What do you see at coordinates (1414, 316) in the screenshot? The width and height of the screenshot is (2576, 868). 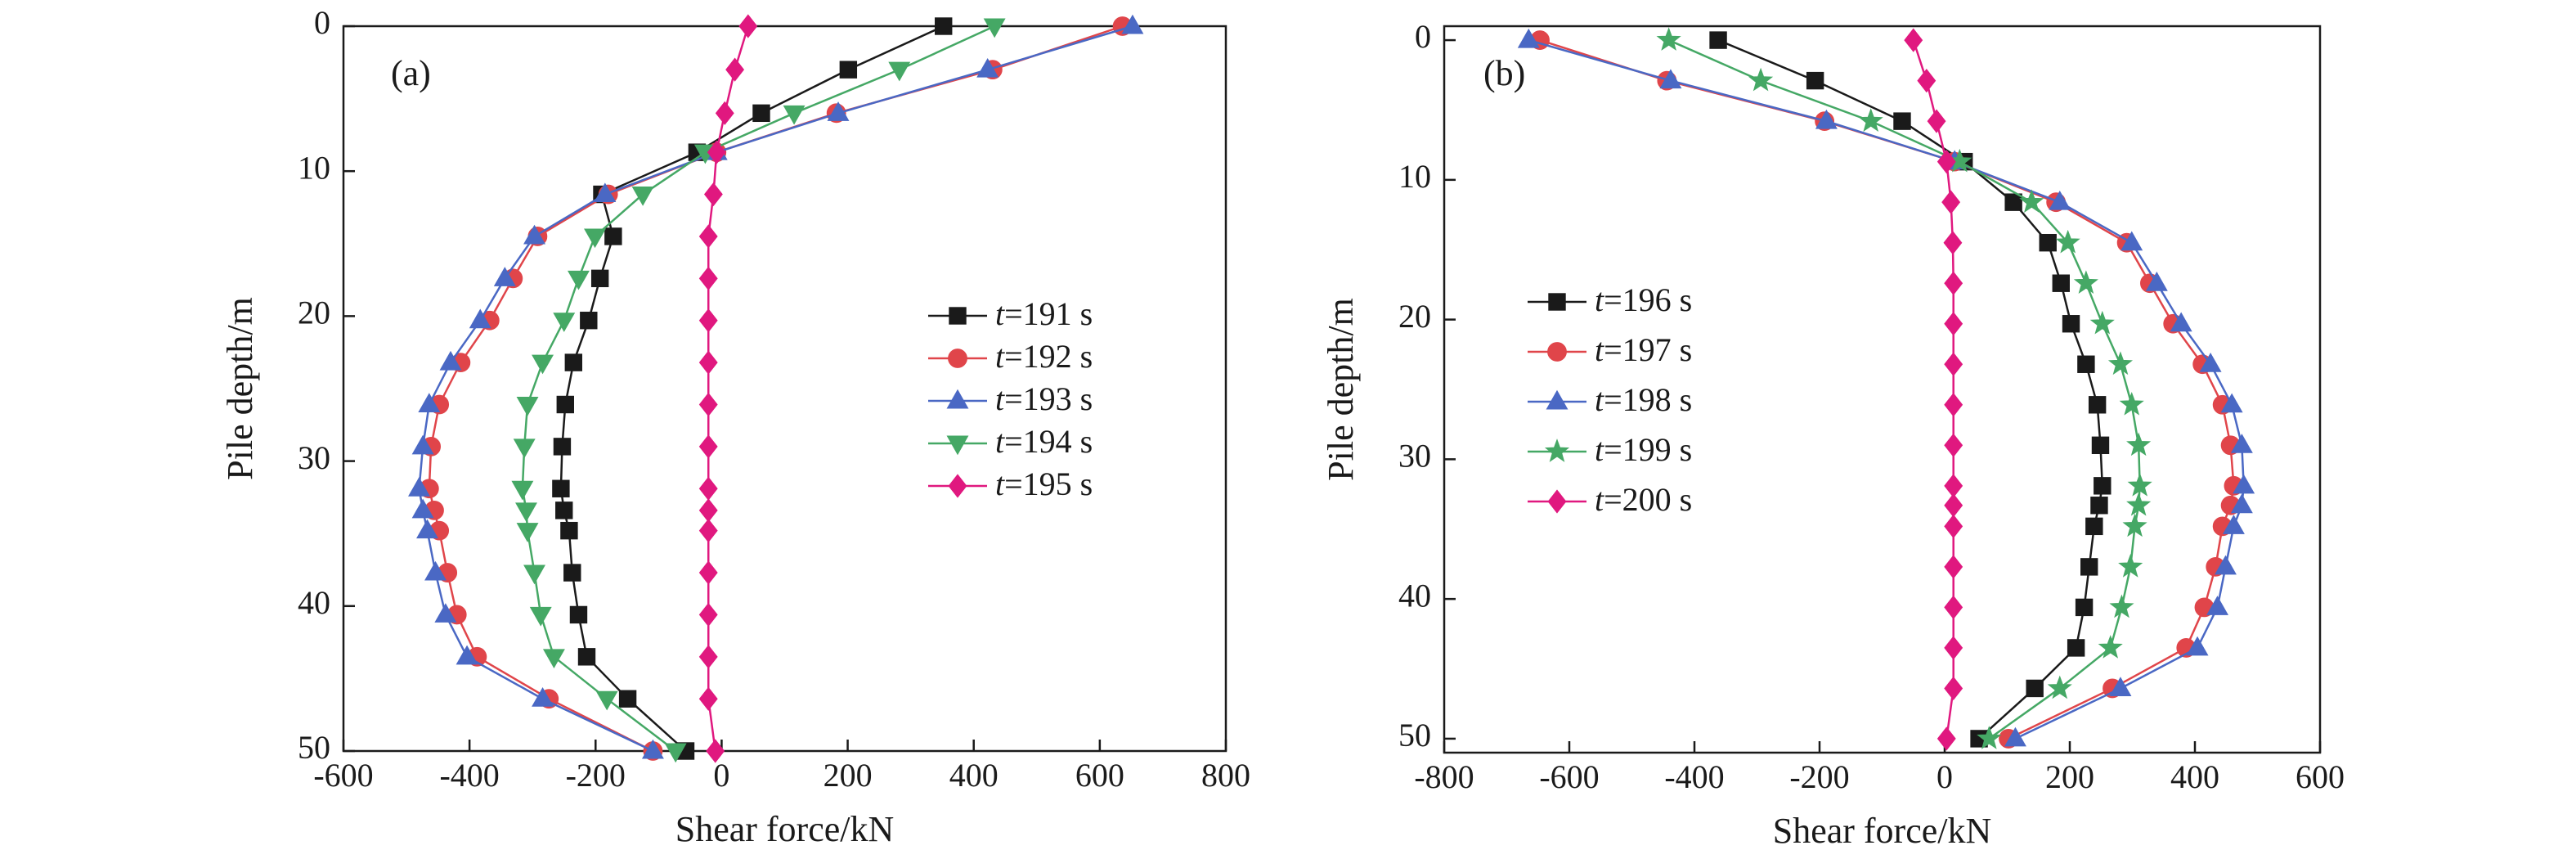 I see `y-tick-label: 20` at bounding box center [1414, 316].